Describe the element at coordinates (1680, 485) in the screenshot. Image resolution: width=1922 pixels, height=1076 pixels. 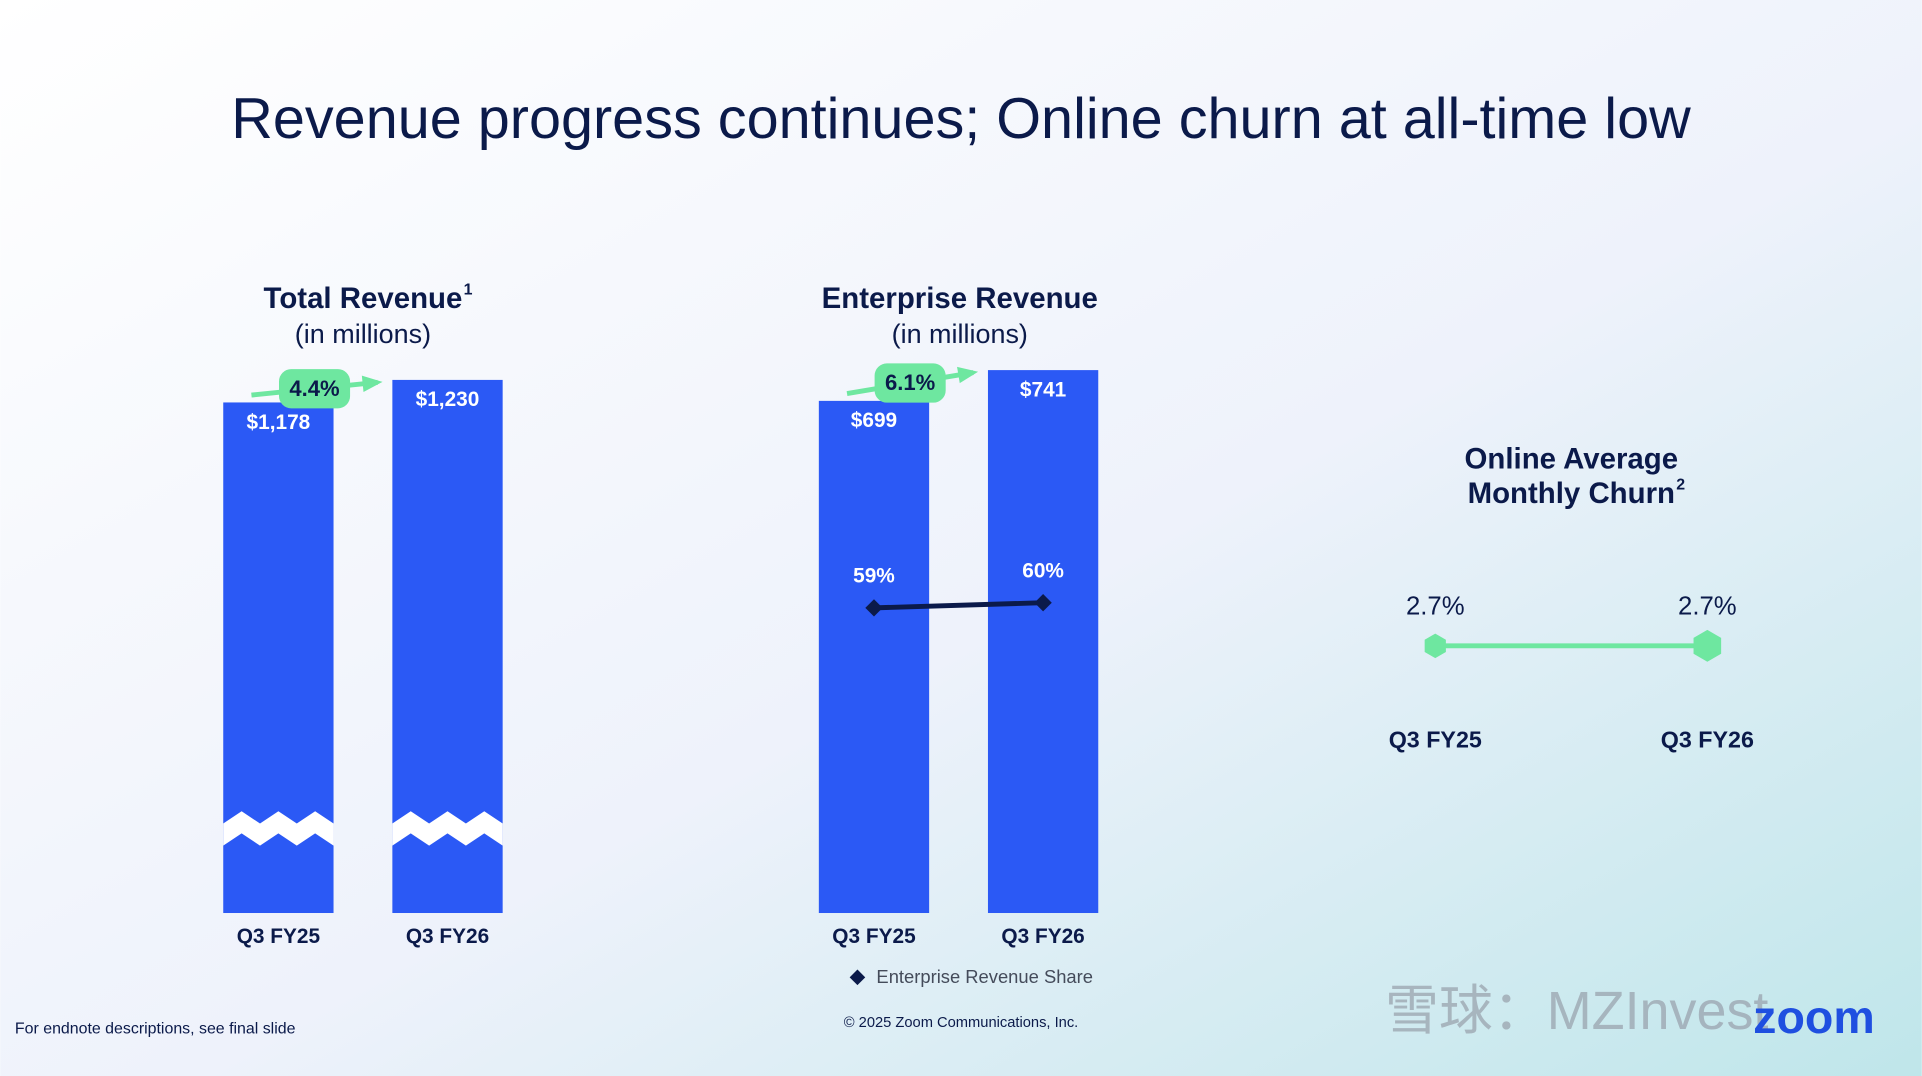
I see `title-superscript: 2` at that location.